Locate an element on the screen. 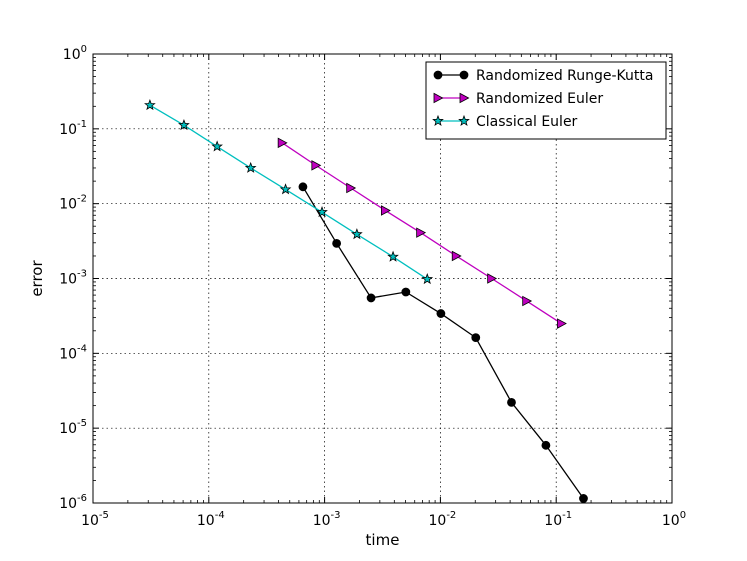  y-tick-label: 10⁻⁴ is located at coordinates (73, 352).